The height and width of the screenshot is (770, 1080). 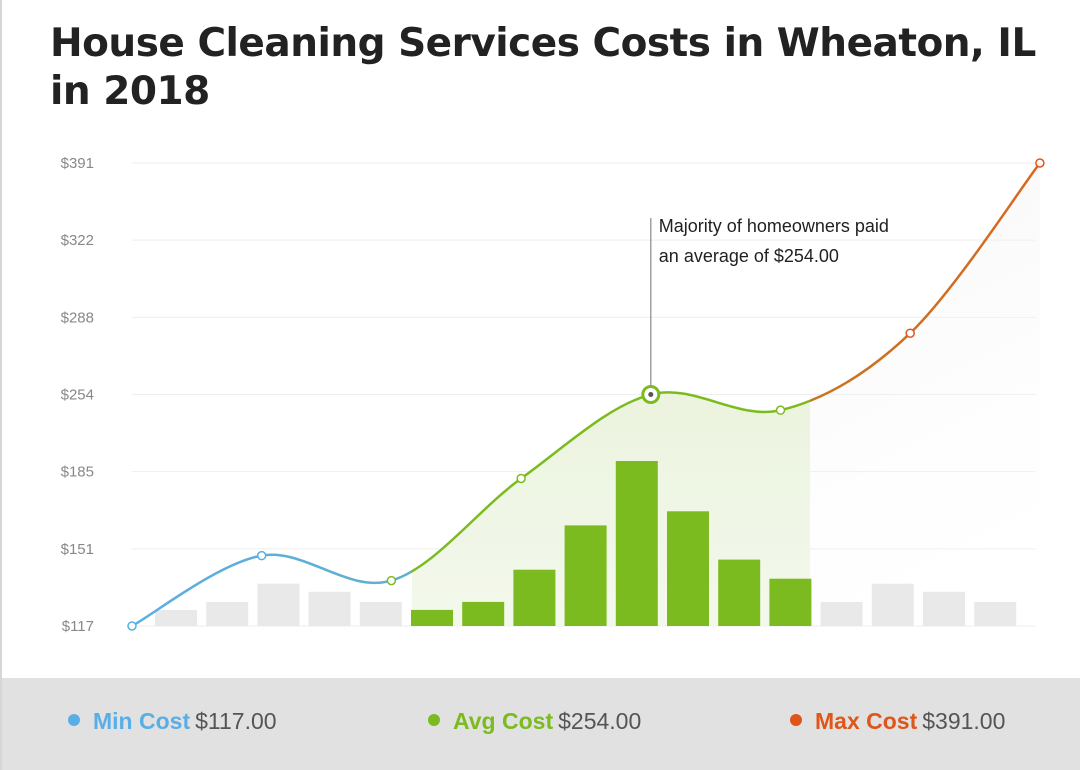 What do you see at coordinates (925, 394) in the screenshot?
I see `max-range-area` at bounding box center [925, 394].